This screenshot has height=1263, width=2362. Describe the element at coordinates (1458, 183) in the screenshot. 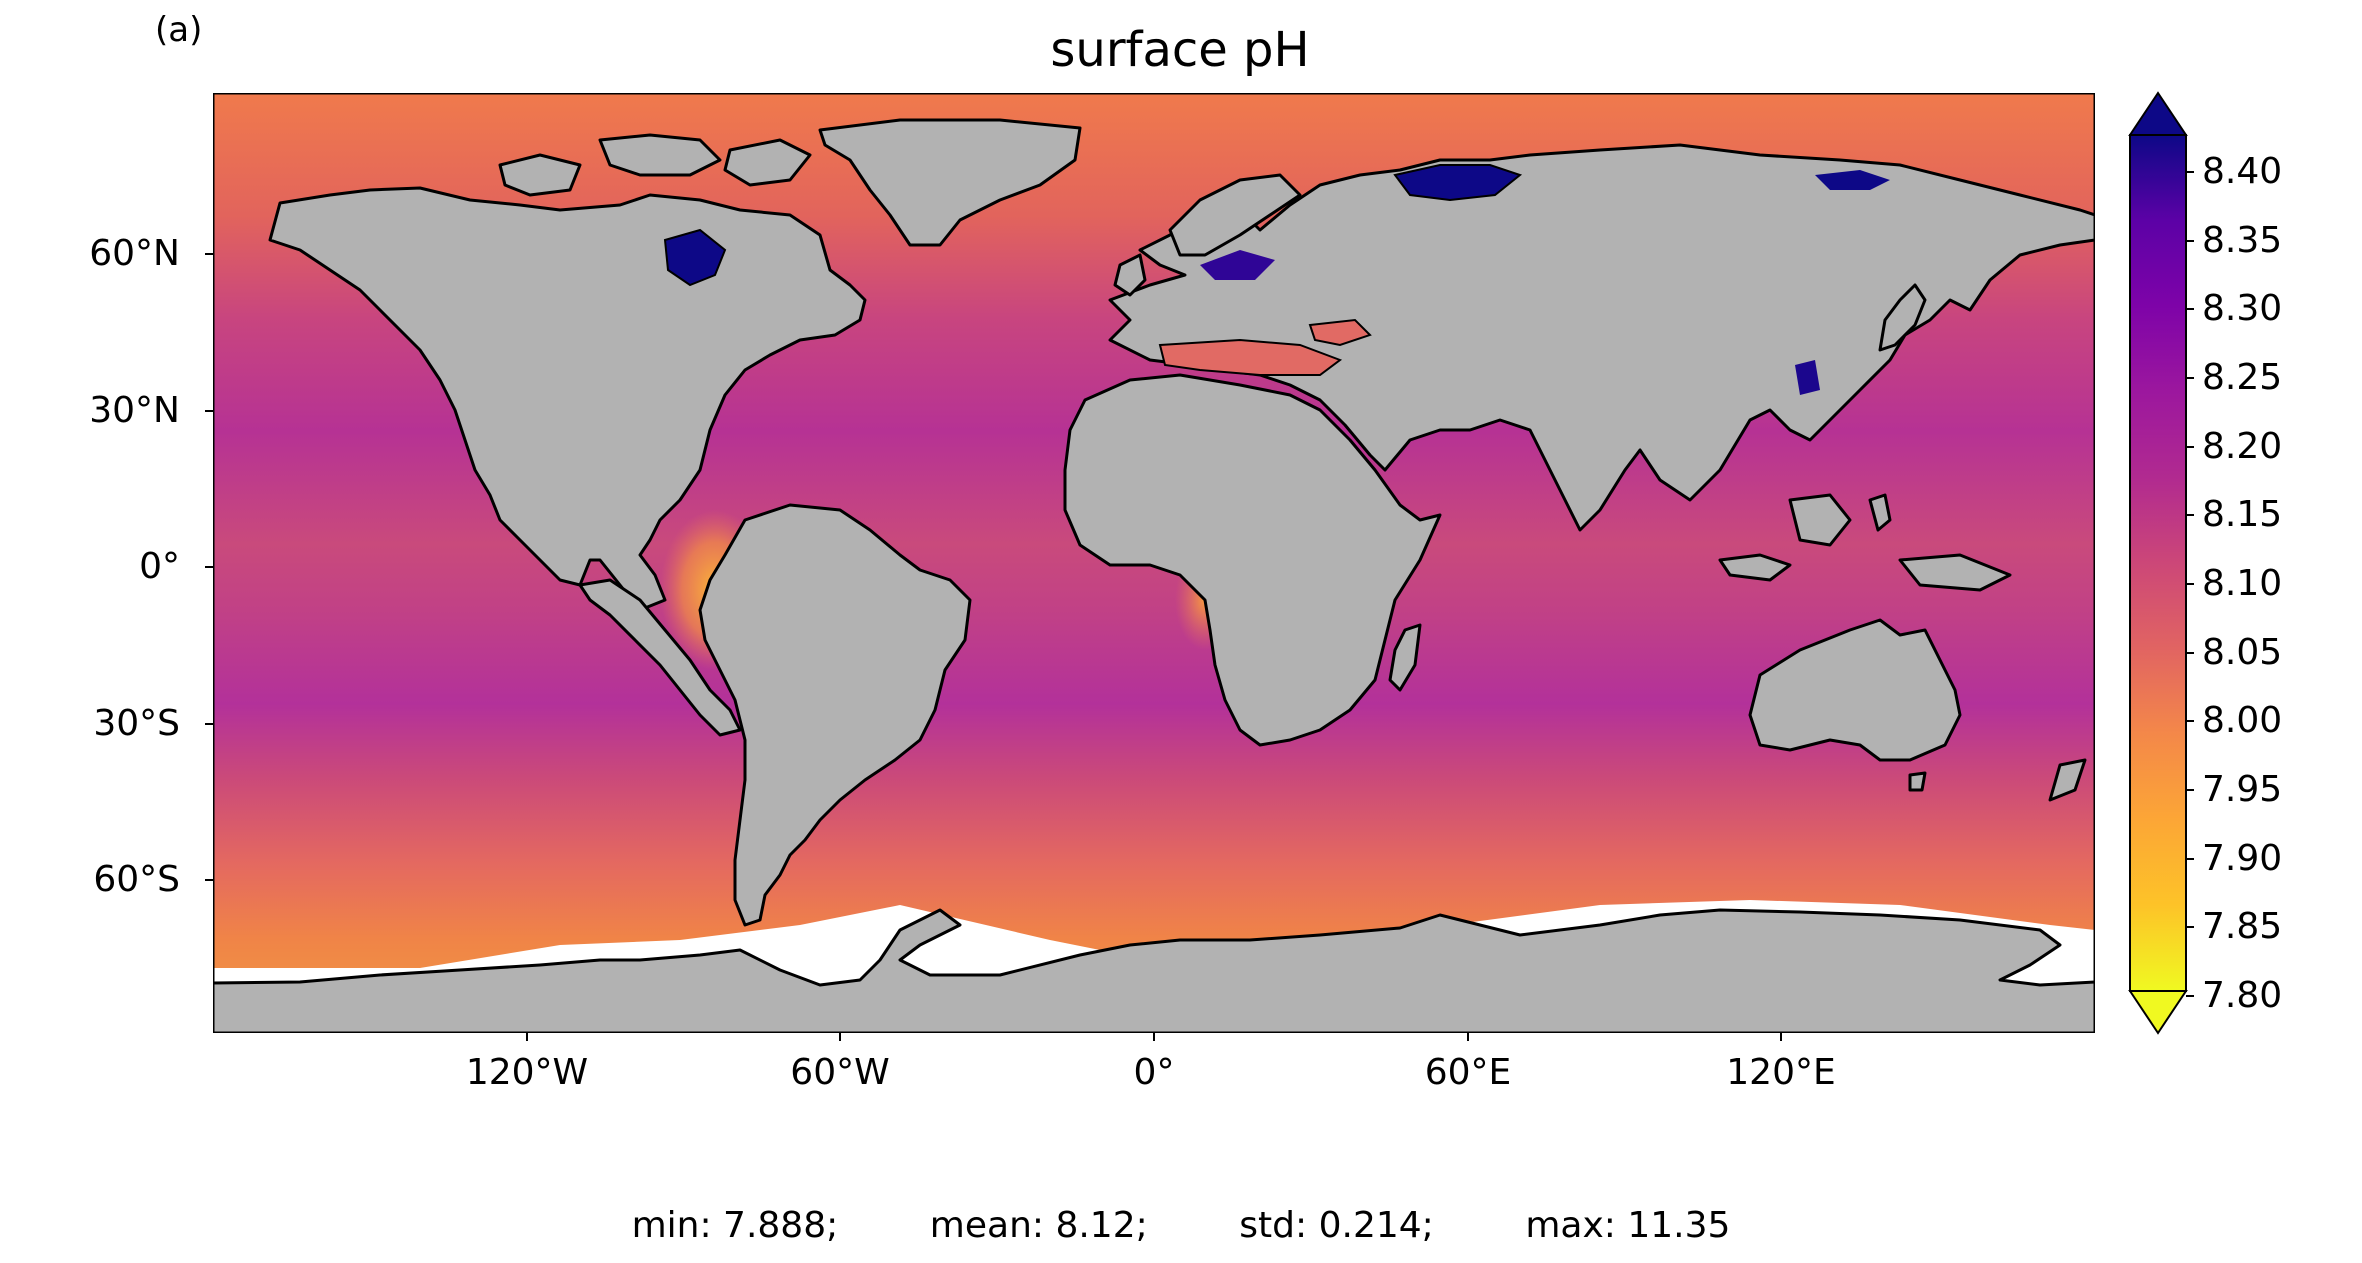

I see `barents-sea` at that location.